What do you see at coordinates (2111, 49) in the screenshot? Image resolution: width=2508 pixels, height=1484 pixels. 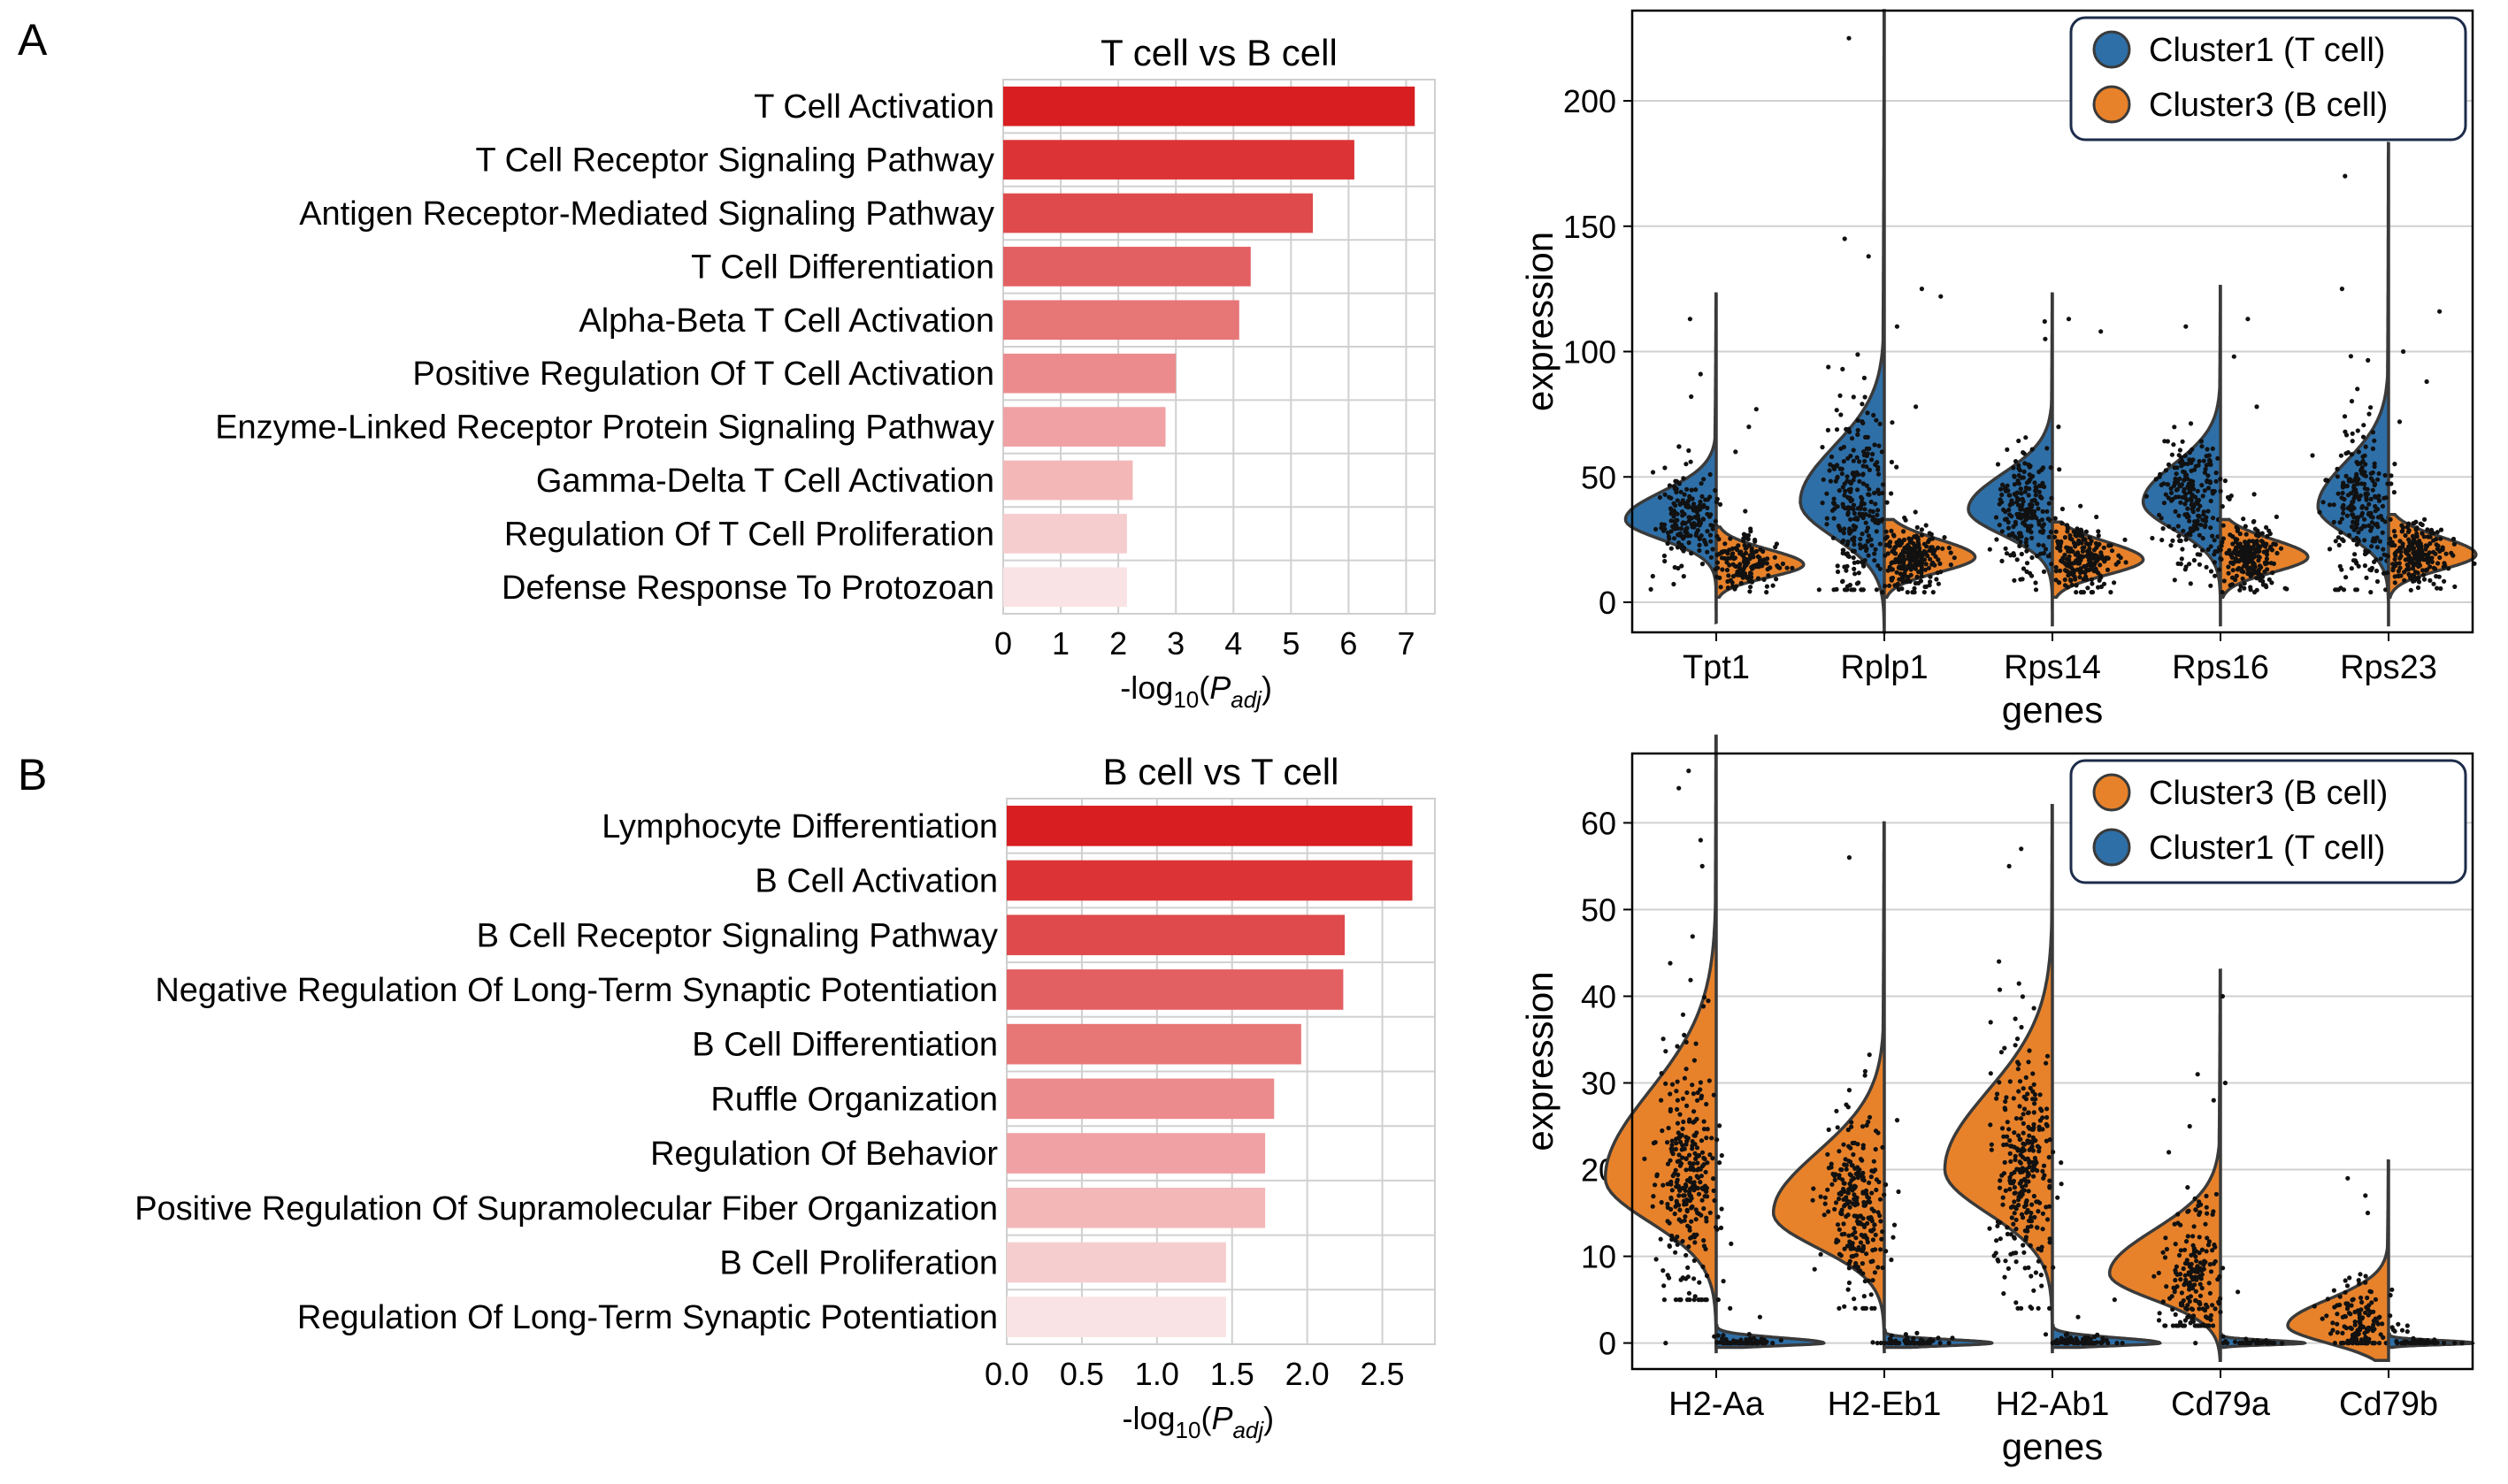 I see `legend-marker` at bounding box center [2111, 49].